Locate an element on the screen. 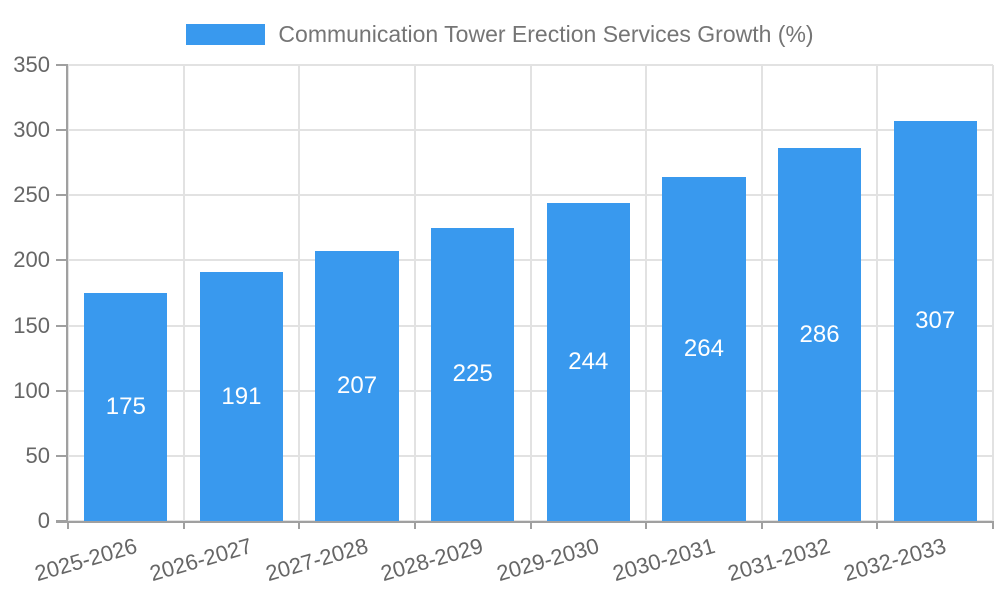 This screenshot has width=1000, height=600. x-axis-category-label: 2027-2028 is located at coordinates (316, 560).